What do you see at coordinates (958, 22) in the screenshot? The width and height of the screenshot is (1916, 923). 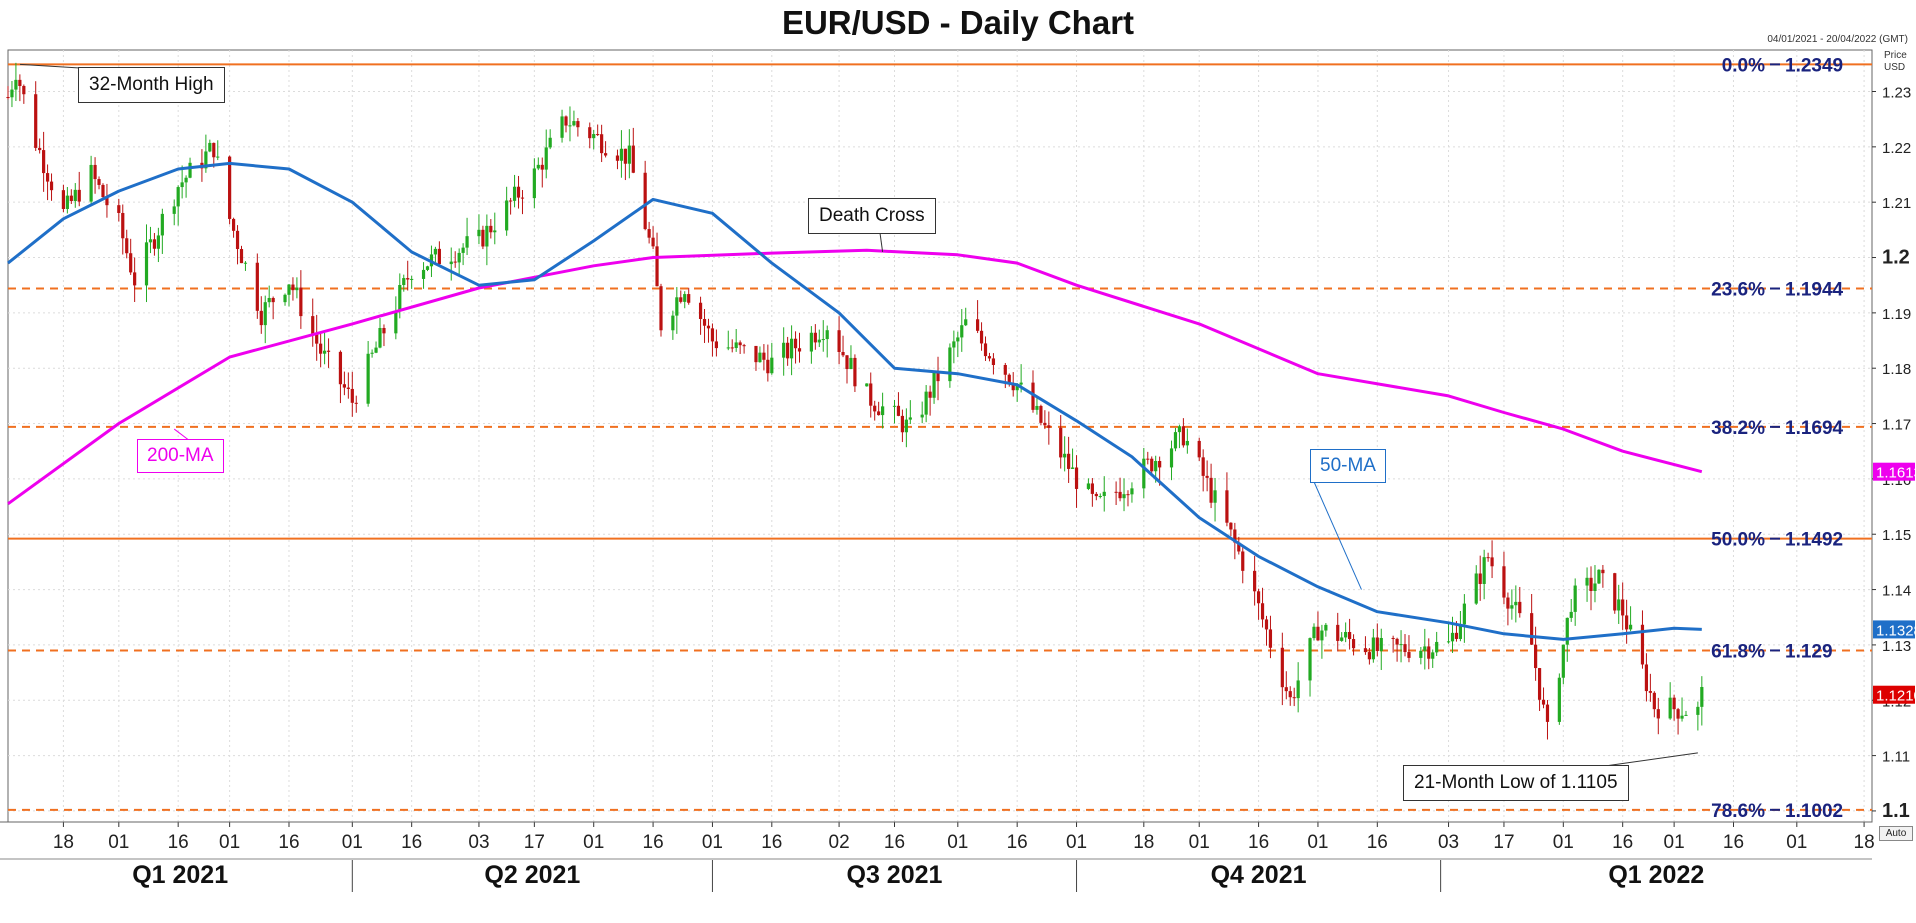 I see `chart-title: EUR/USD - Daily Chart` at bounding box center [958, 22].